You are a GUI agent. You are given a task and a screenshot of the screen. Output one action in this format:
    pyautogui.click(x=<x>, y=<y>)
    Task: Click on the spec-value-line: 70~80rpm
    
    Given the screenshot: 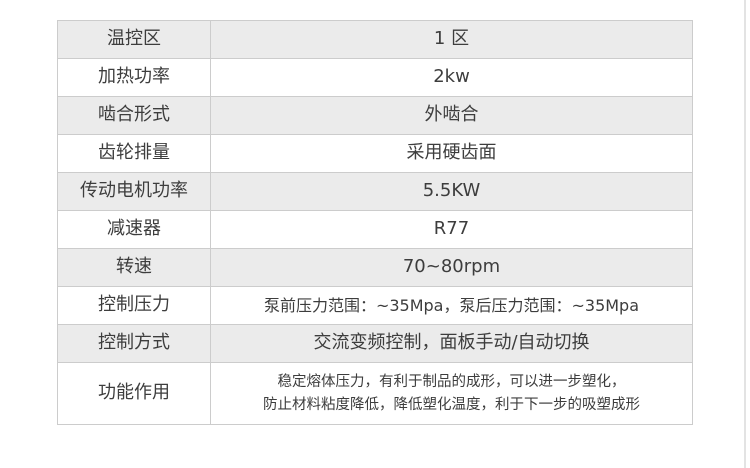 What is the action you would take?
    pyautogui.click(x=451, y=267)
    